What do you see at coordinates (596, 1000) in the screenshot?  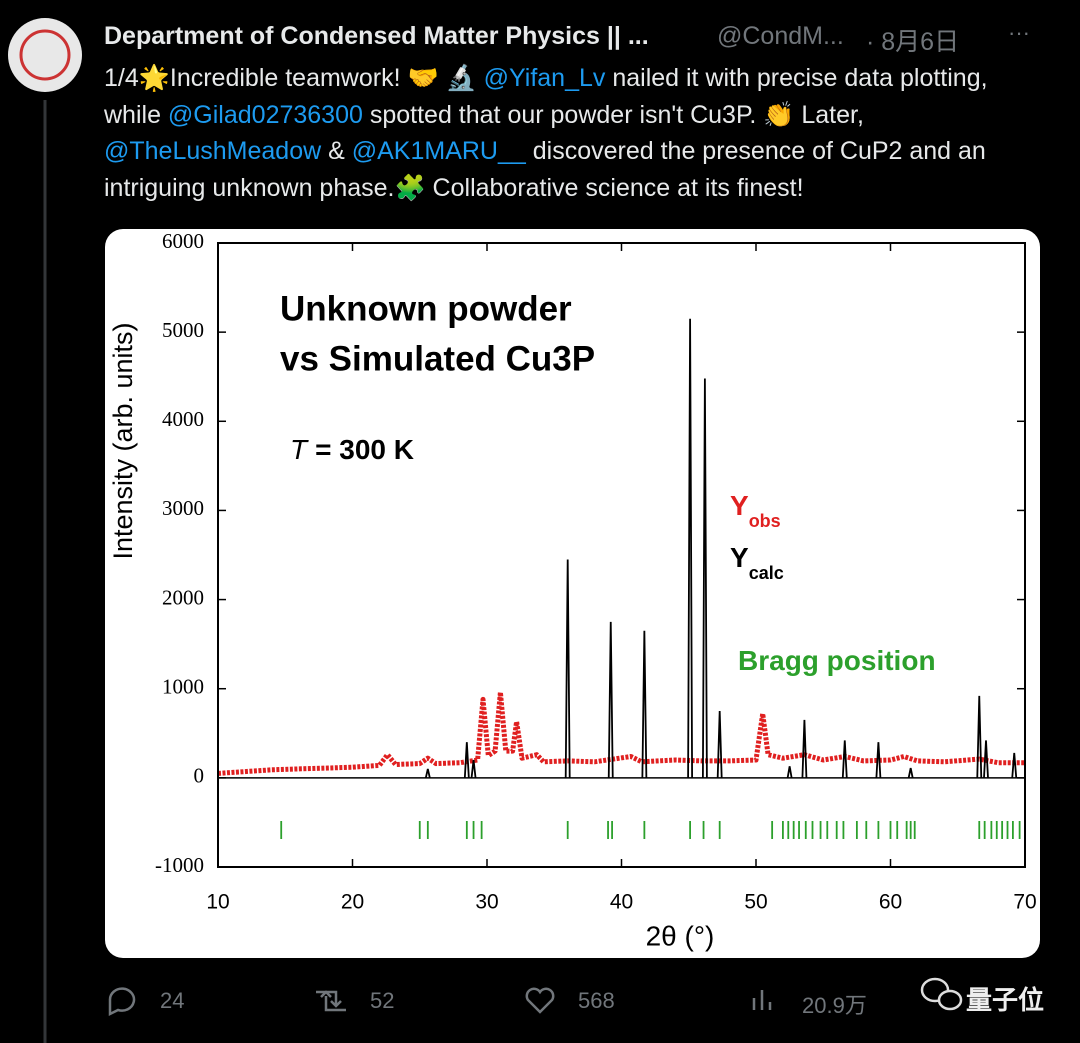 I see `like-count: 568` at bounding box center [596, 1000].